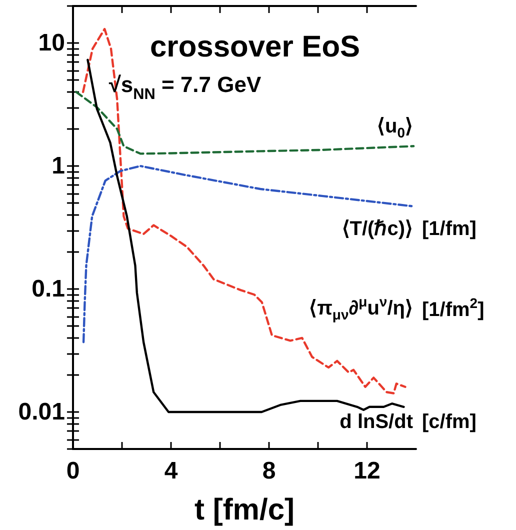 Image resolution: width=516 pixels, height=530 pixels. Describe the element at coordinates (409, 229) in the screenshot. I see `series-label: ⟨T/(ℏc)⟩ [1/fm]` at that location.